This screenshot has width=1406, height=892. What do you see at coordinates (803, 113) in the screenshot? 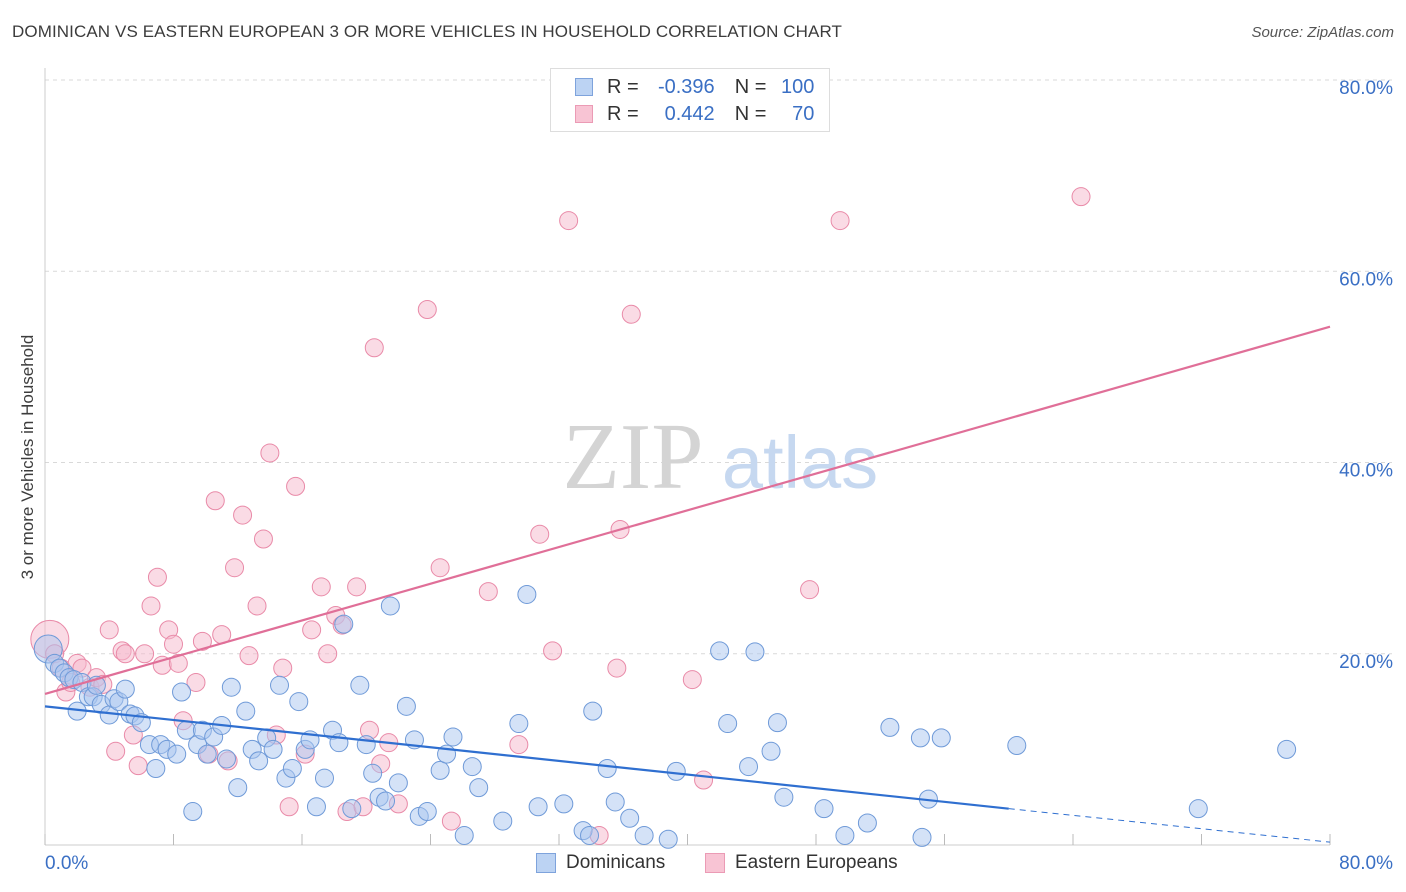
I see `legend-n-value: 70` at bounding box center [803, 113].